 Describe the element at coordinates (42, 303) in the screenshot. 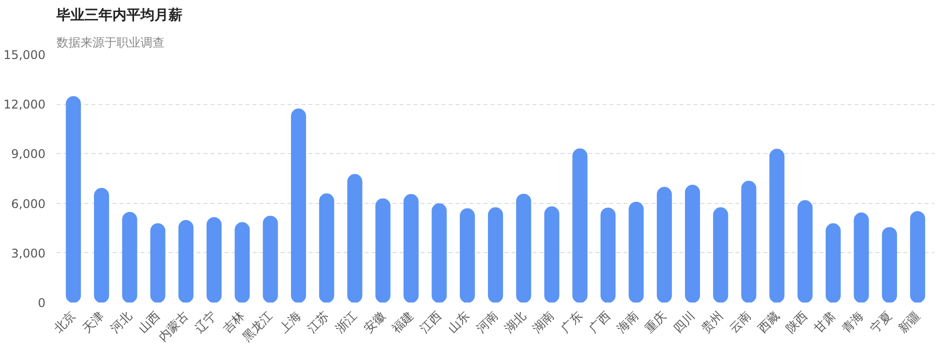

I see `y-tick-label: 0` at that location.